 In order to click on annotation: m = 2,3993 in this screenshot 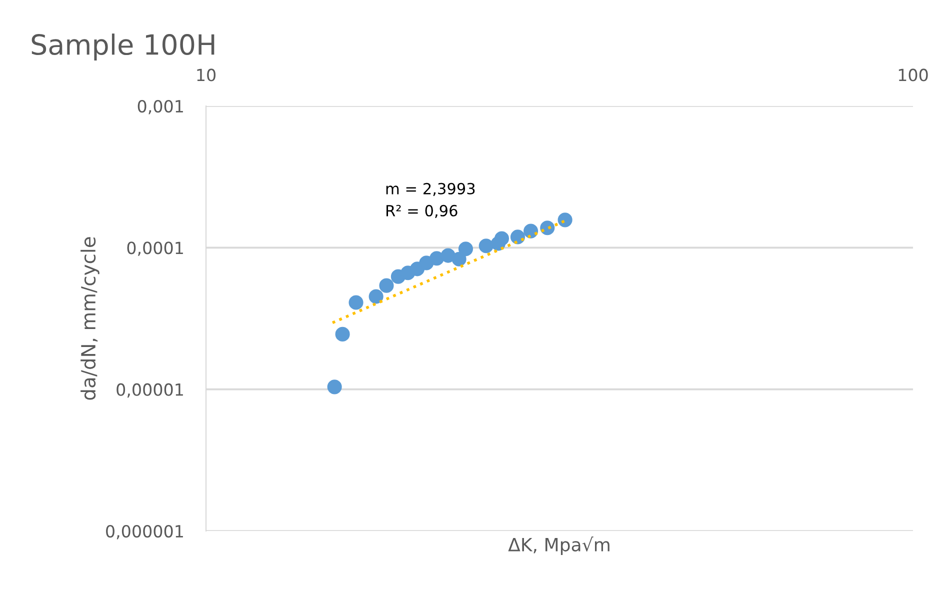, I will do `click(430, 189)`.